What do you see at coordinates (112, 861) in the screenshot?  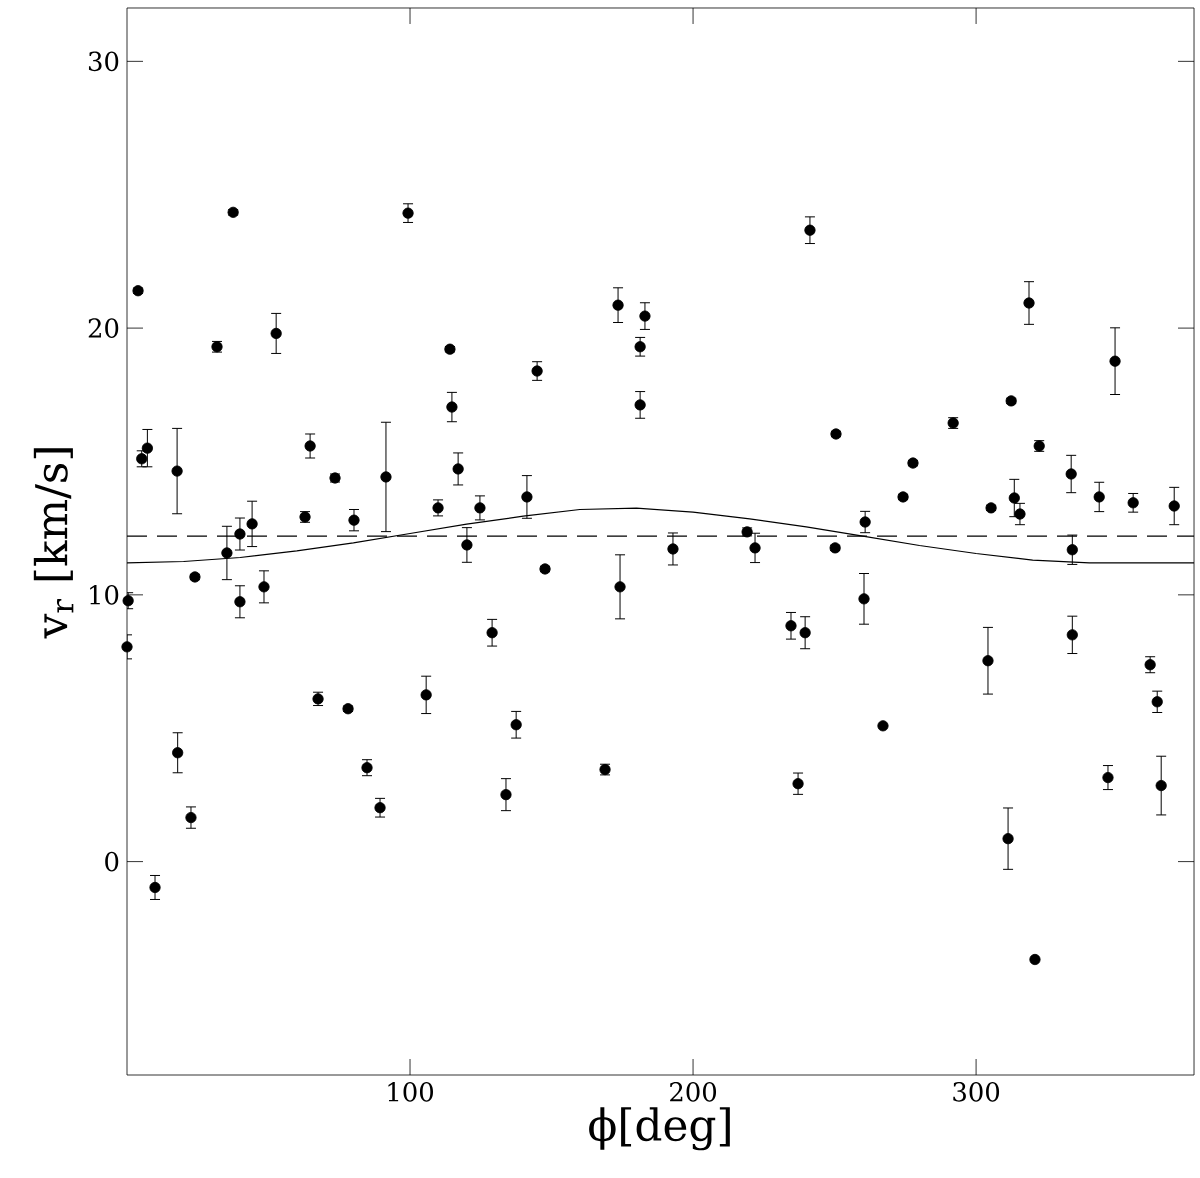 I see `y-tick-label: 0` at bounding box center [112, 861].